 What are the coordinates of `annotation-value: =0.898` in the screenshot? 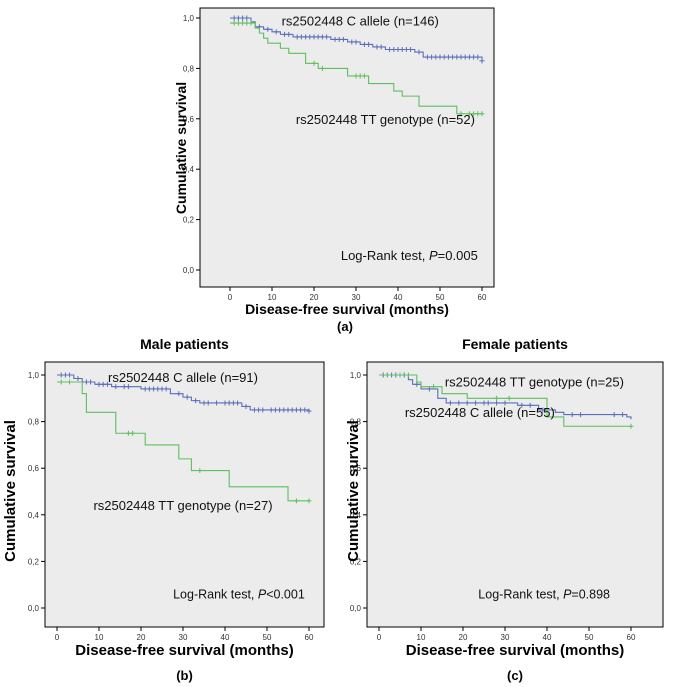 It's located at (590, 595).